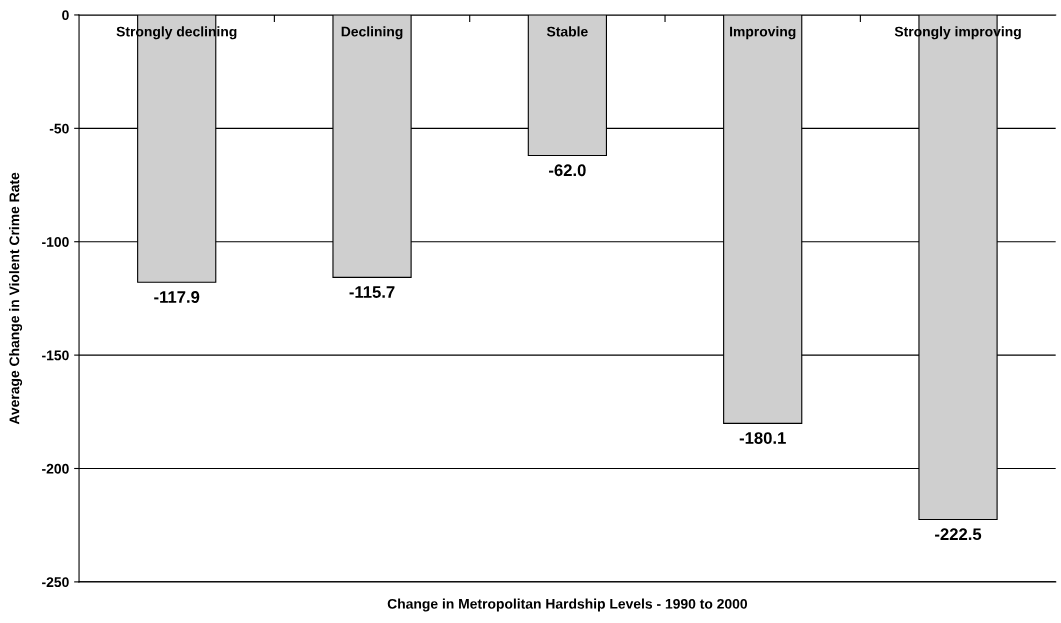 The width and height of the screenshot is (1061, 623). What do you see at coordinates (55, 468) in the screenshot?
I see `y-tick-label: -200` at bounding box center [55, 468].